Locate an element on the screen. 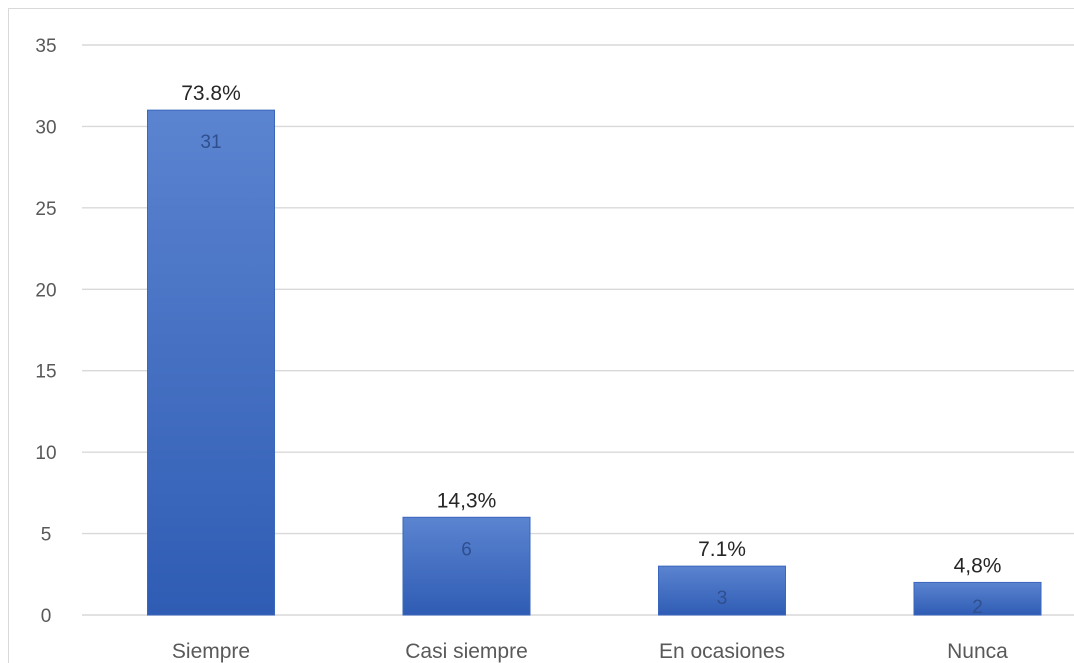 The width and height of the screenshot is (1074, 663). category-label: Casi siempre is located at coordinates (466, 651).